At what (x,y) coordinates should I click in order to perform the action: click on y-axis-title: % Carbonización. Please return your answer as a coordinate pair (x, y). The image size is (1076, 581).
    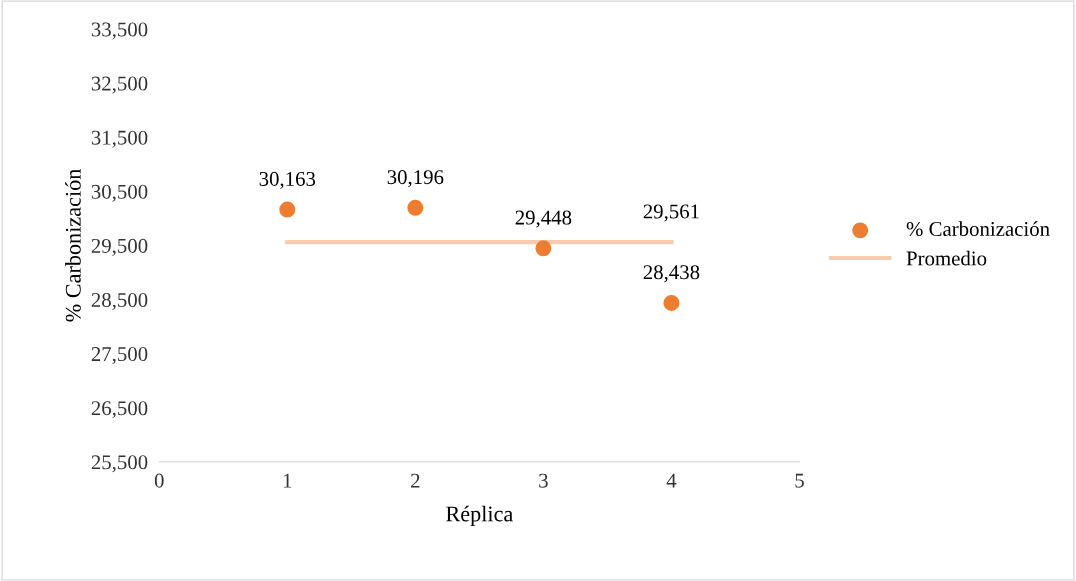
    Looking at the image, I should click on (73, 245).